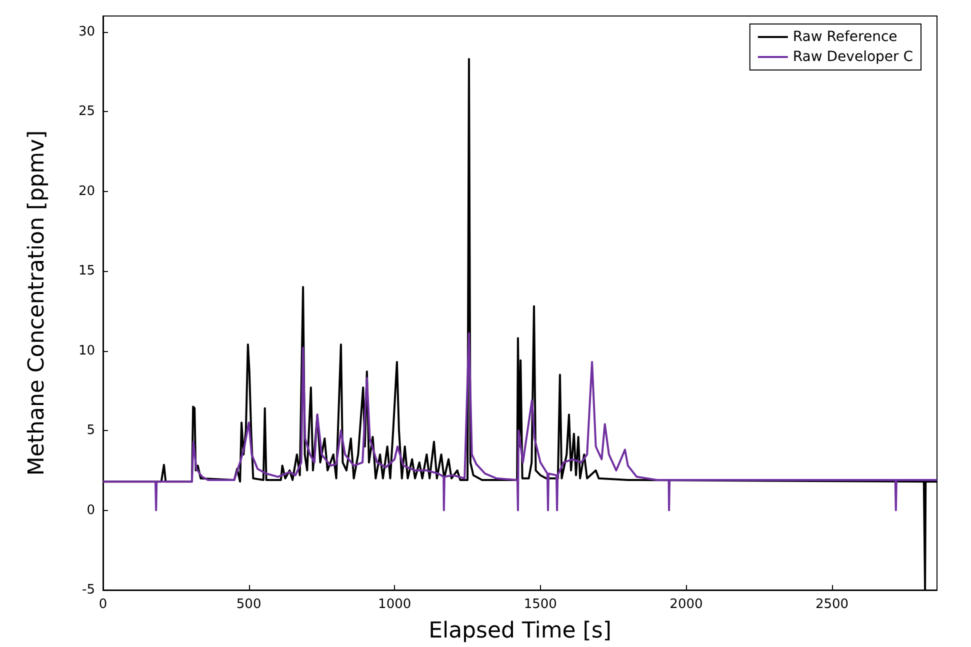 This screenshot has height=647, width=971. Describe the element at coordinates (103, 604) in the screenshot. I see `x-tick-label: 0` at that location.